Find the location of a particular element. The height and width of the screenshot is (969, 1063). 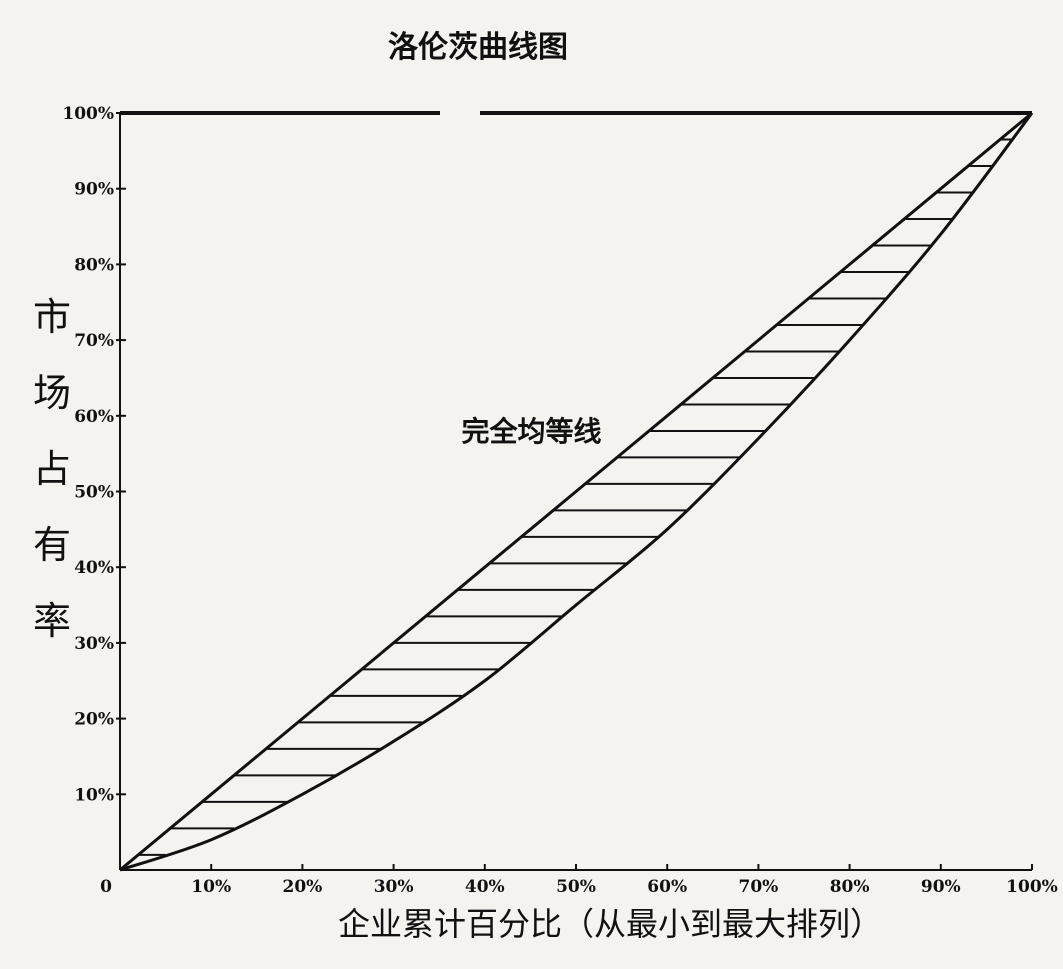

x-axis-label: 企业累计百分比（从最小到最大排列） is located at coordinates (610, 924).